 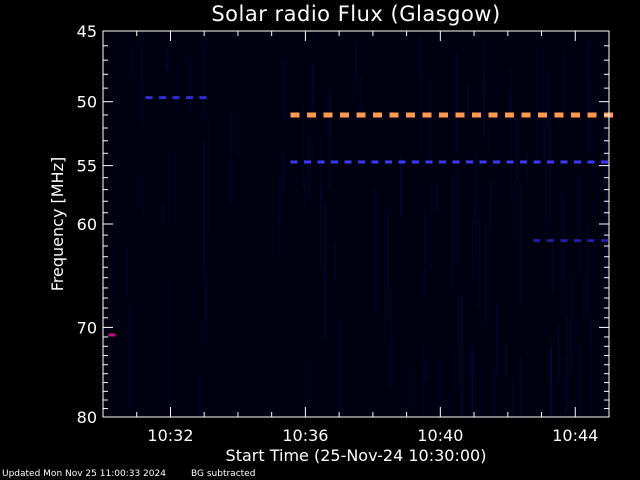 What do you see at coordinates (87, 417) in the screenshot?
I see `y-tick-label: 80` at bounding box center [87, 417].